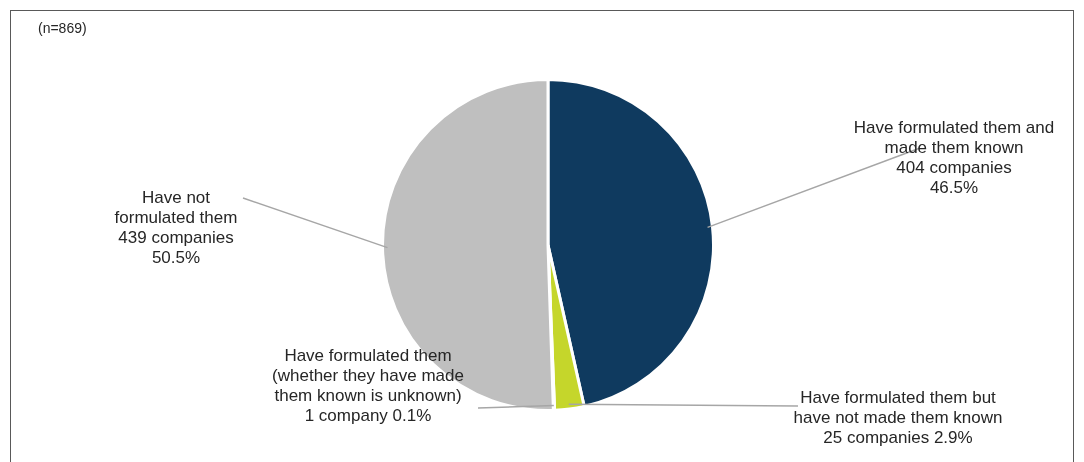 Image resolution: width=1084 pixels, height=462 pixels. I want to click on data-label: 25 companies 2.9%, so click(898, 438).